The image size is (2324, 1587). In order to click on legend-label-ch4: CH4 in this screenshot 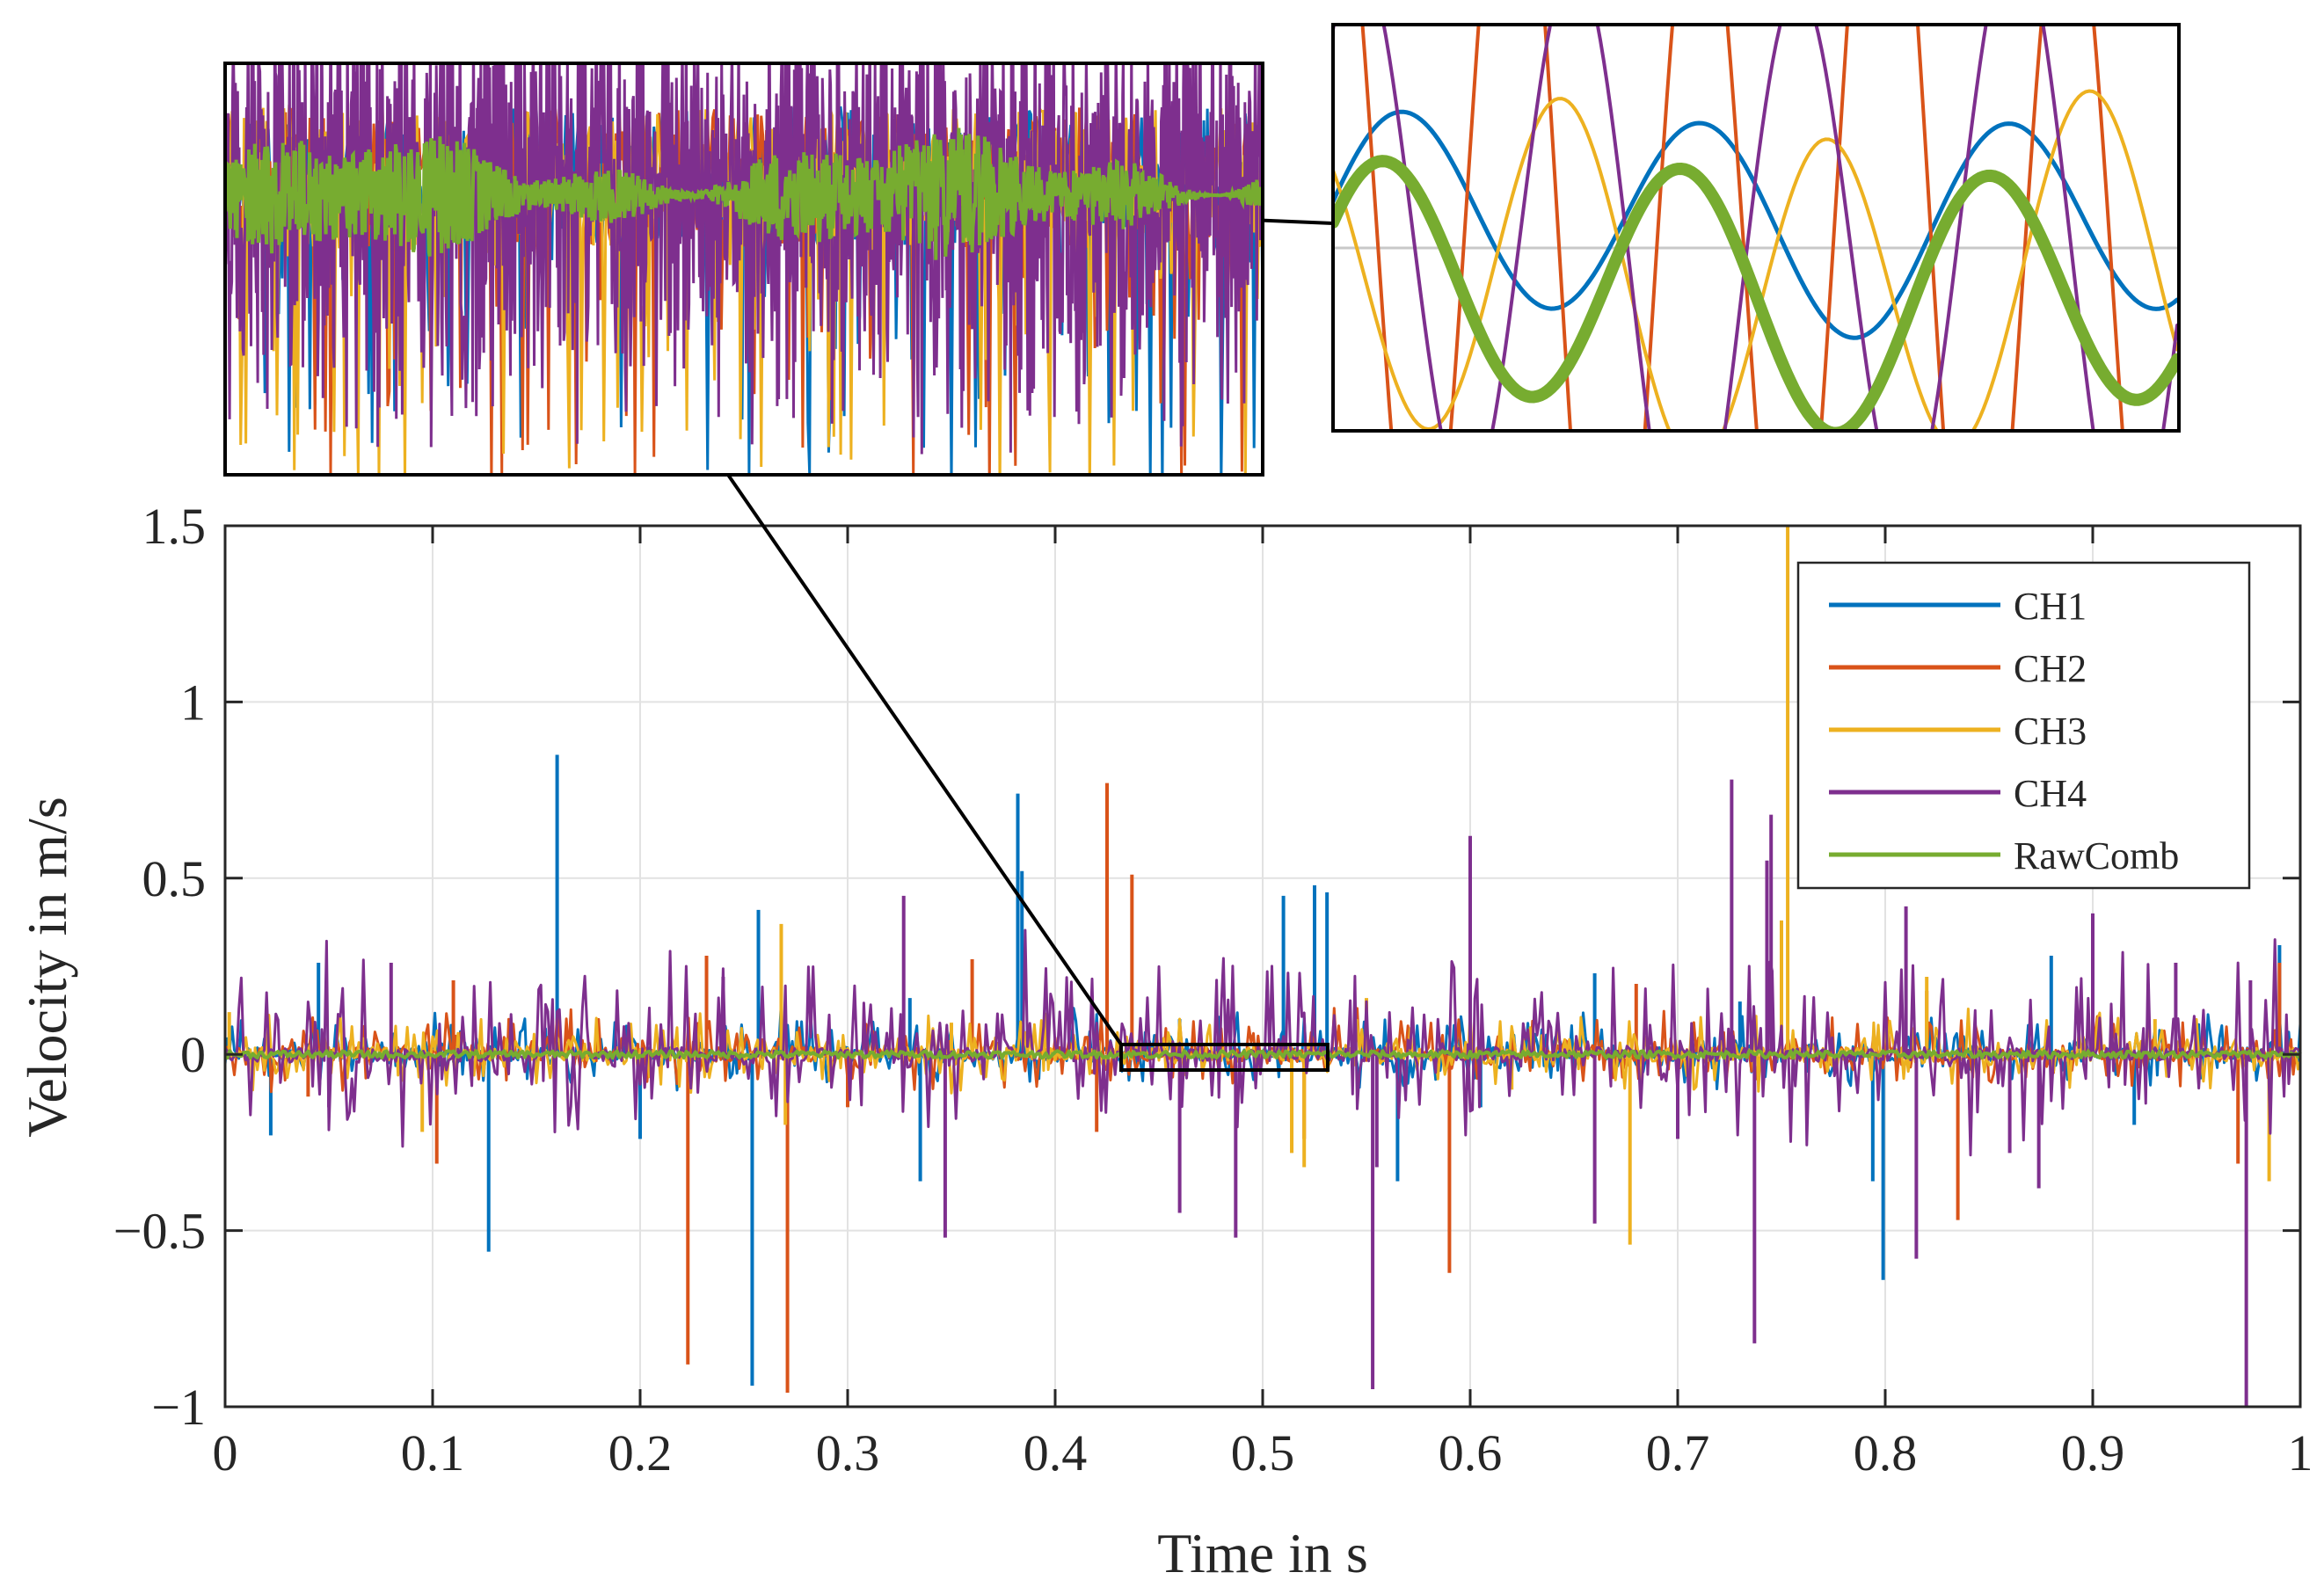, I will do `click(2050, 793)`.